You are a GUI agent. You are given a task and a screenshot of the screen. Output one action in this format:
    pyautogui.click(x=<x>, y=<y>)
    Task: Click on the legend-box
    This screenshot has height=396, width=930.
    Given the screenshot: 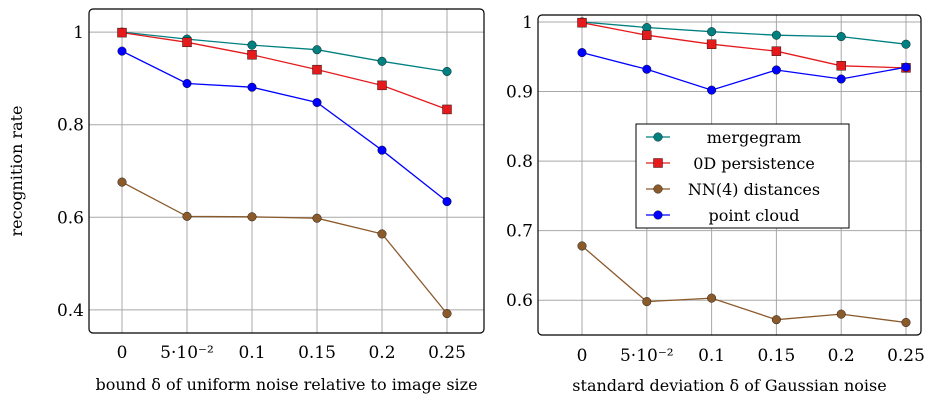 What is the action you would take?
    pyautogui.click(x=742, y=176)
    